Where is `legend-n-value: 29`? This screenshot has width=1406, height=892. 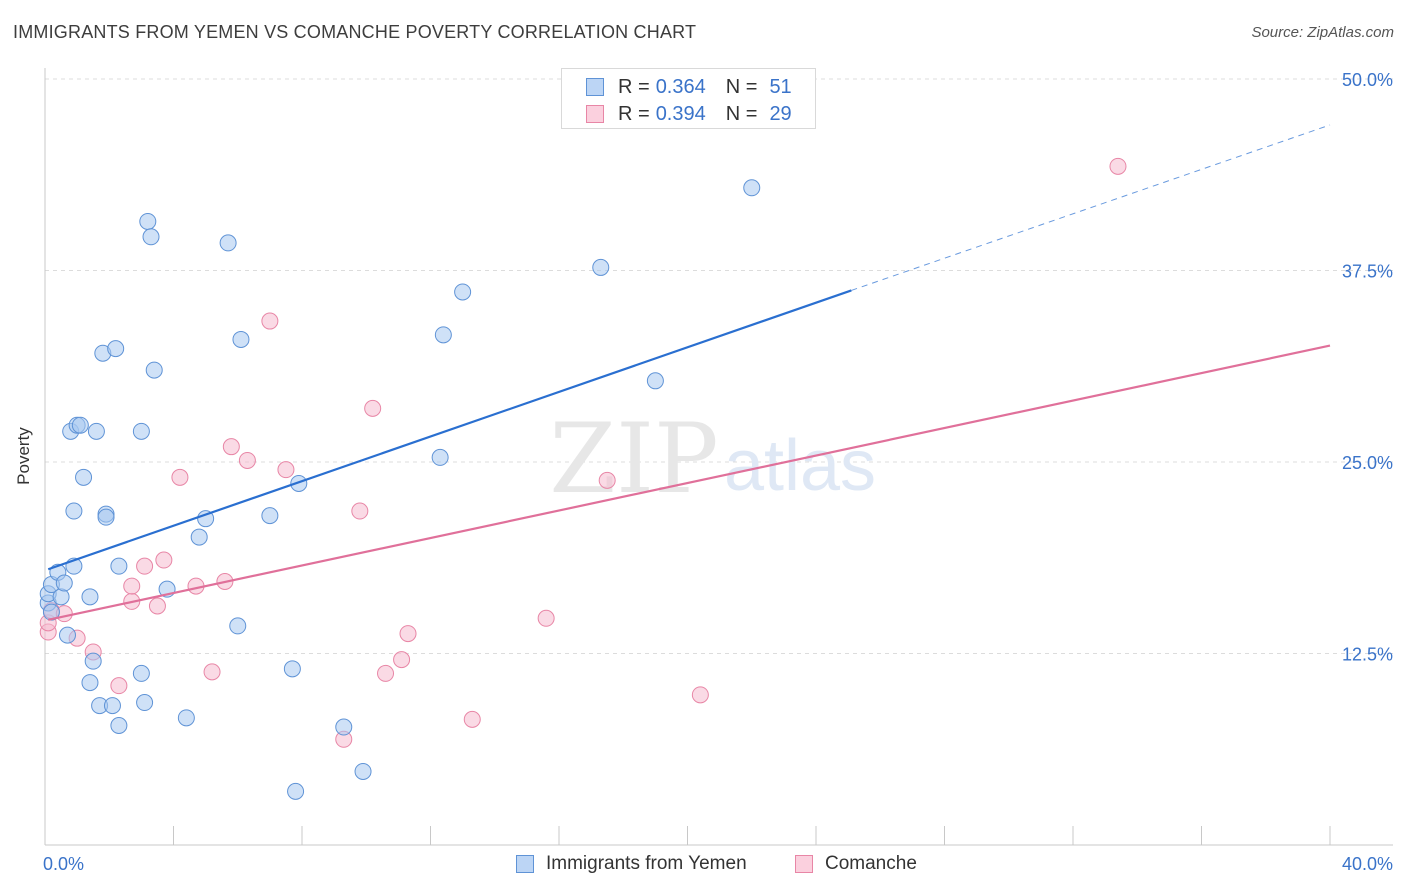 legend-n-value: 29 is located at coordinates (780, 113).